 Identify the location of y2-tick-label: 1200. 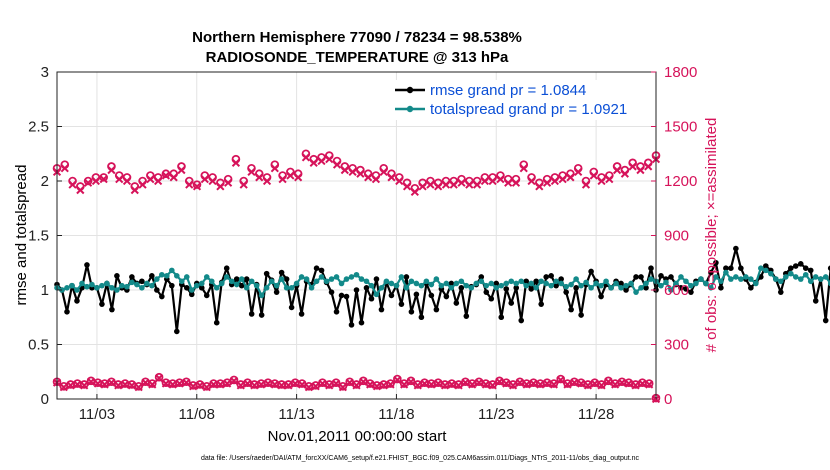
(680, 181).